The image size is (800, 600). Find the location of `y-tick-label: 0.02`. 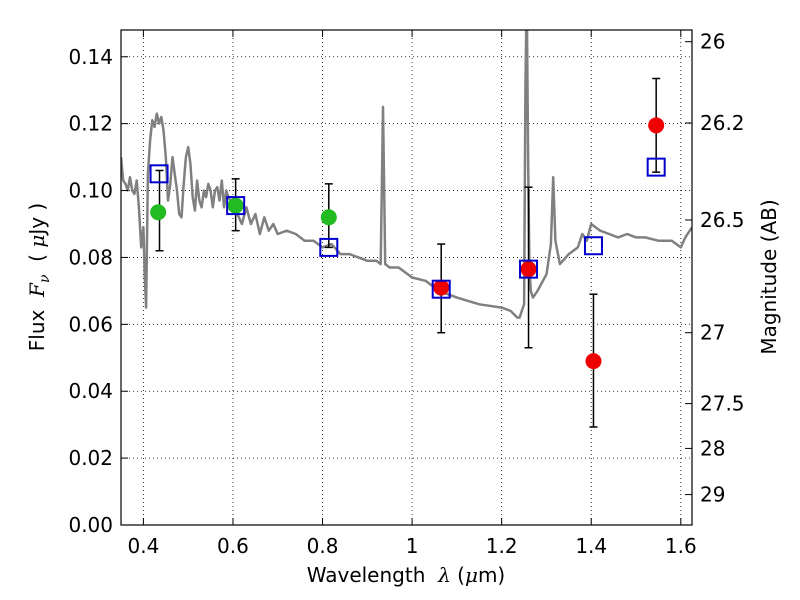

y-tick-label: 0.02 is located at coordinates (90, 458).